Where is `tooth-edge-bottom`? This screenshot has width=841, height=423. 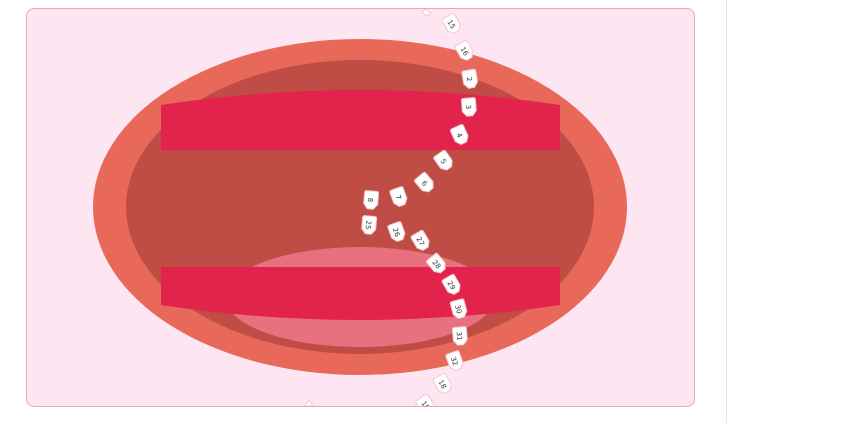
tooth-edge-bottom is located at coordinates (309, 402).